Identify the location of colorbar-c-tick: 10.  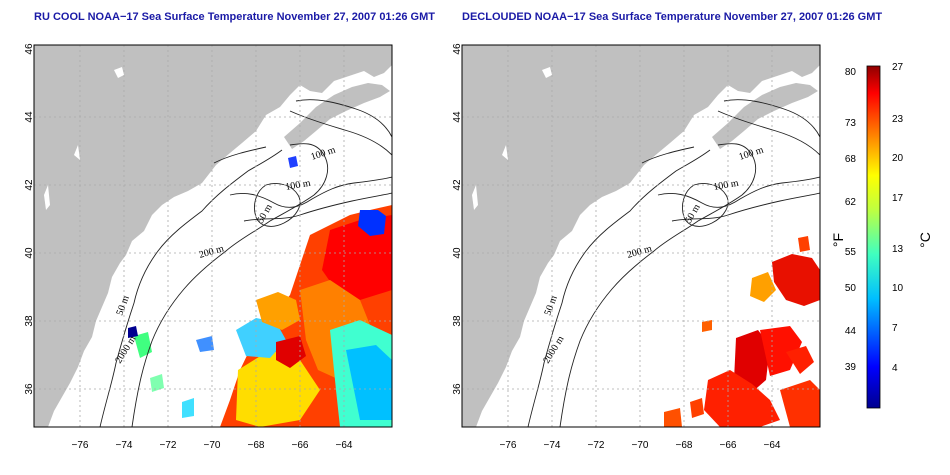
(898, 288).